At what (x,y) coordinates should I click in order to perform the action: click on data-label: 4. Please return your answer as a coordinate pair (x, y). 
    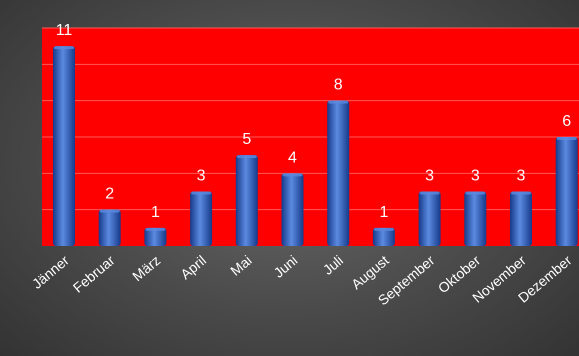
    Looking at the image, I should click on (292, 157).